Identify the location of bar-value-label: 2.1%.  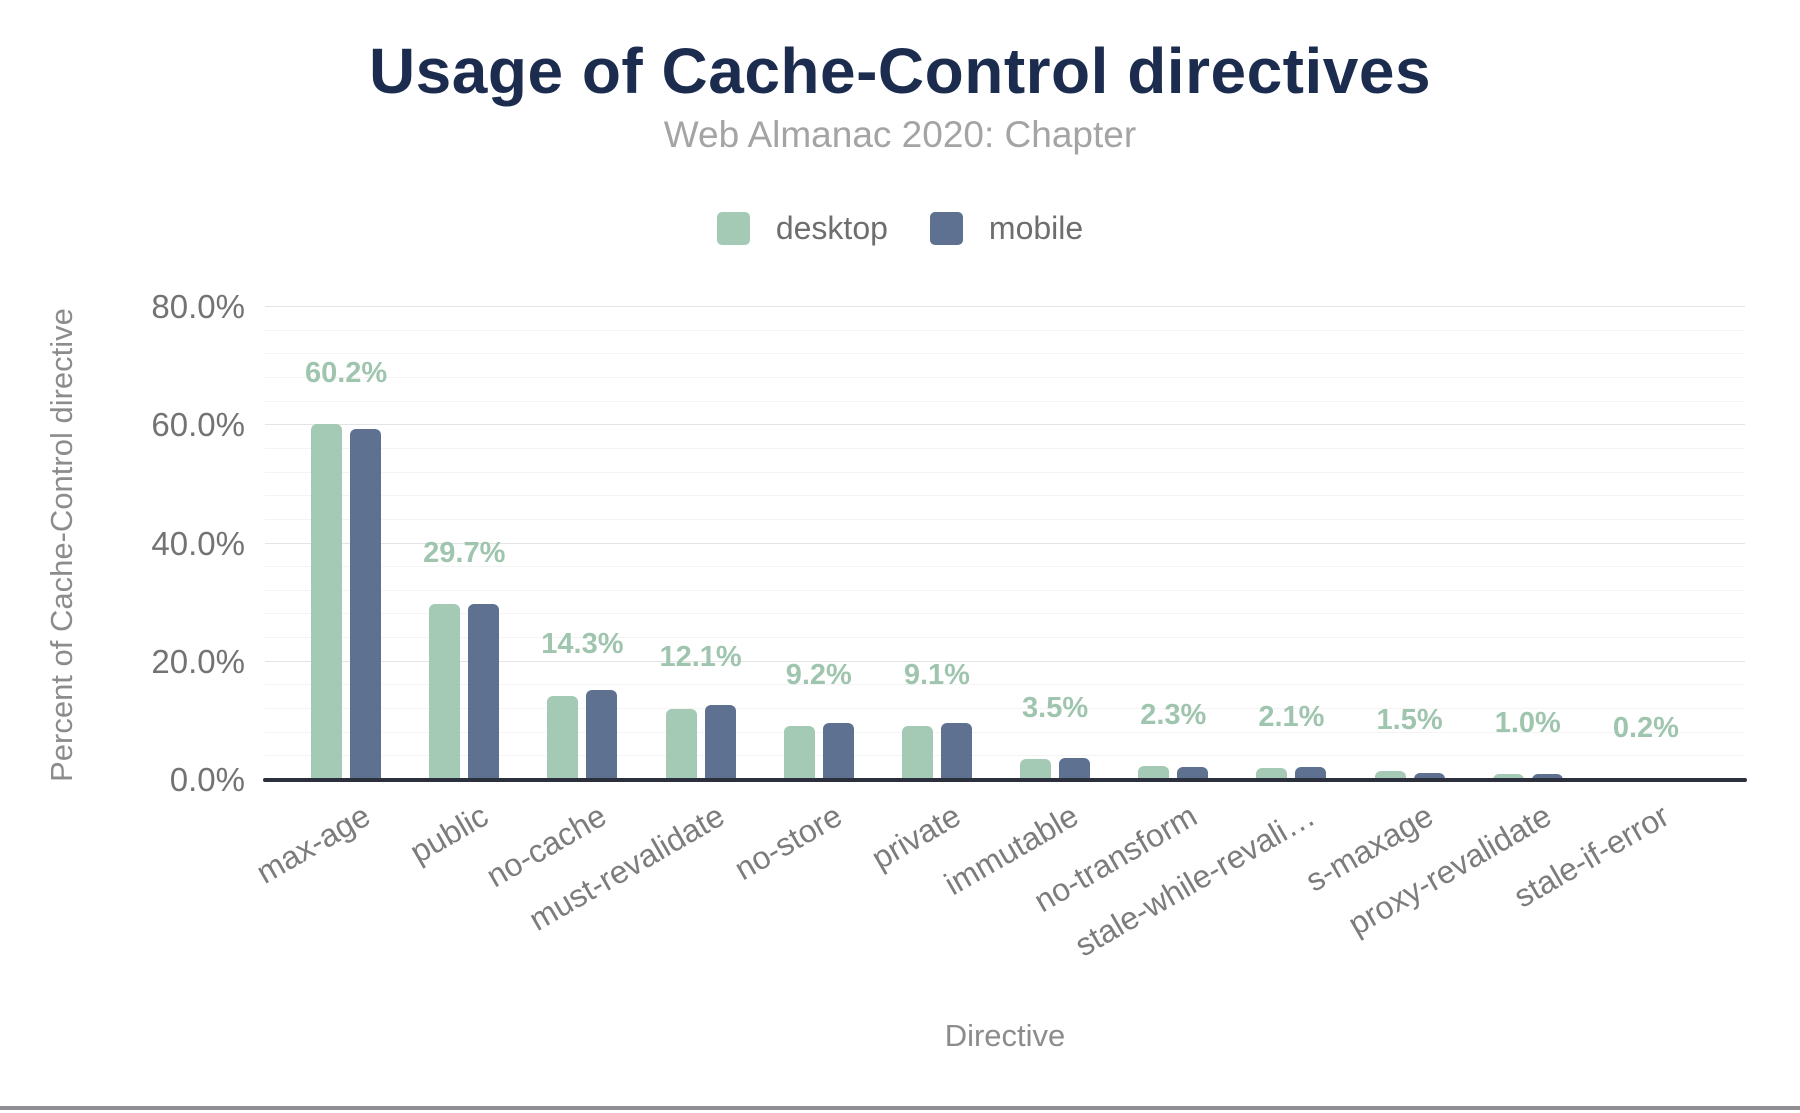
(1291, 716).